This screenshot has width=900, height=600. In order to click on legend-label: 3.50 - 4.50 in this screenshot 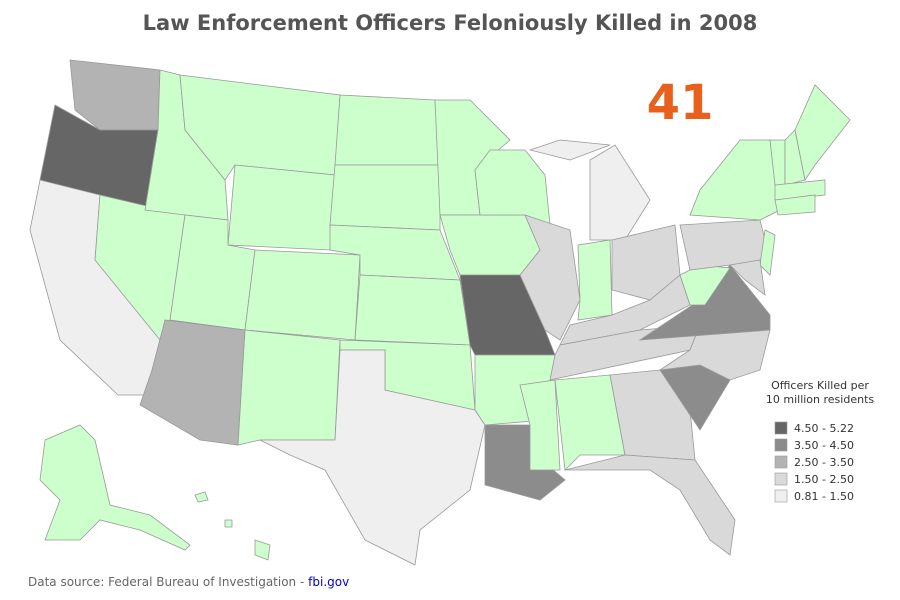, I will do `click(824, 445)`.